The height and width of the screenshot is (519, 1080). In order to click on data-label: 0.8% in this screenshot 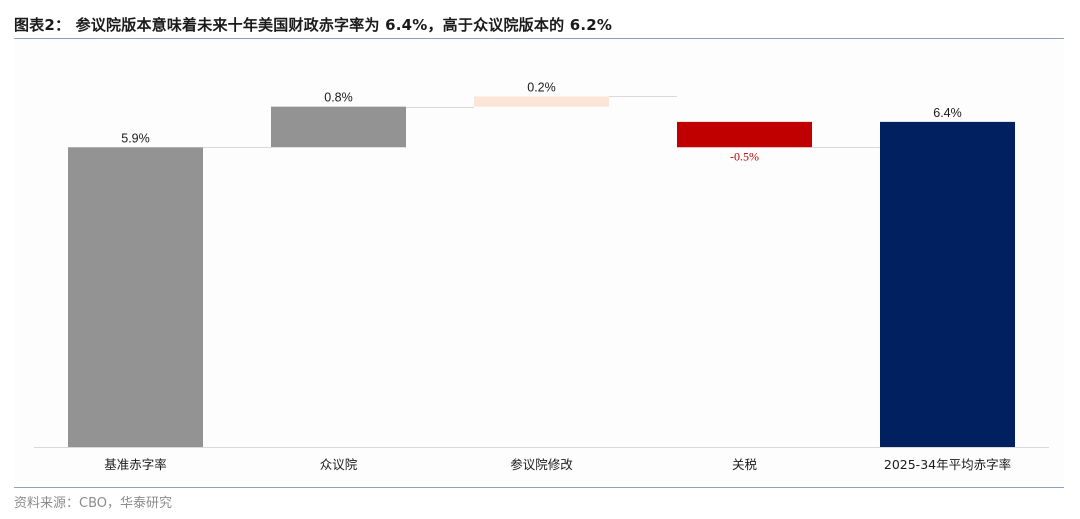, I will do `click(338, 98)`.